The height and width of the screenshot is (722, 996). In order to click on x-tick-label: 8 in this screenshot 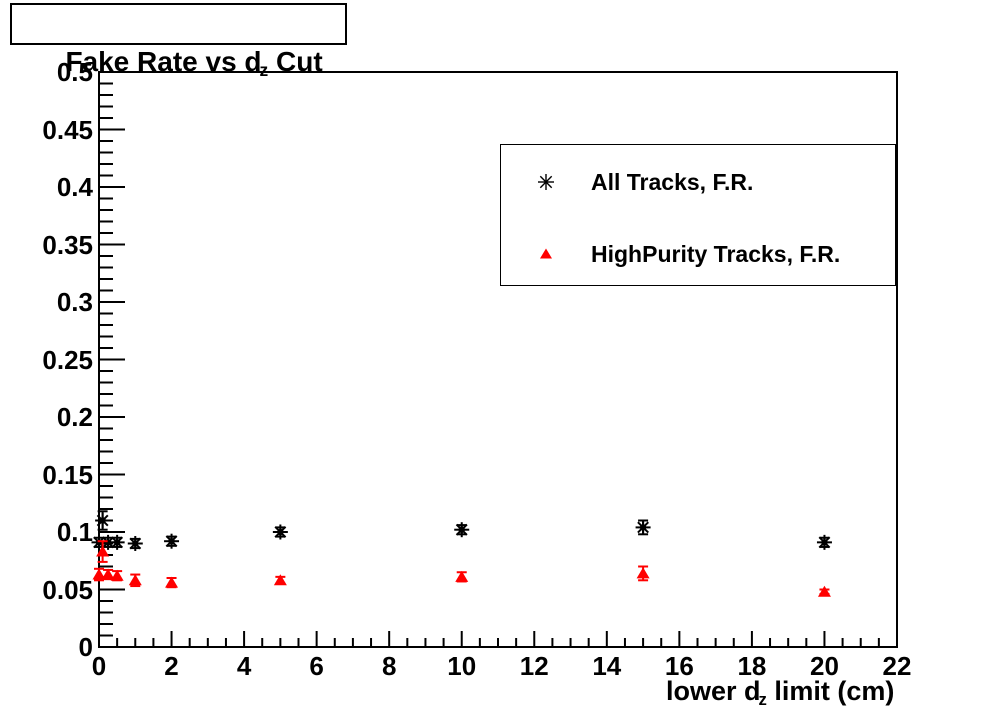, I will do `click(389, 666)`.